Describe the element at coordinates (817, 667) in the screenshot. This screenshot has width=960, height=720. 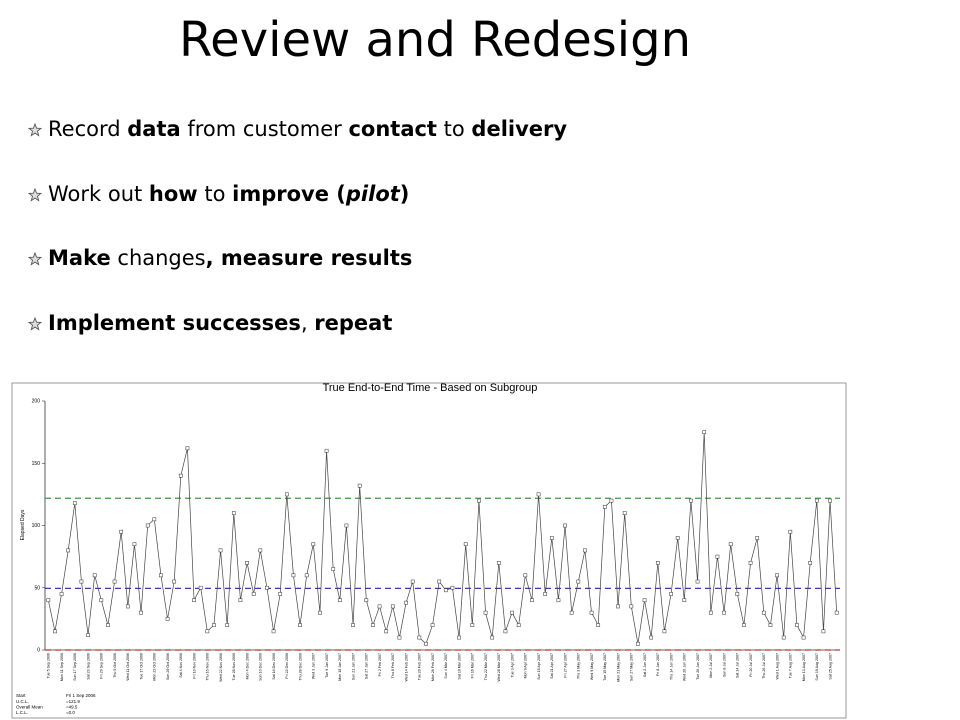
I see `x-tick-label: Sun 19 Aug 2007` at that location.